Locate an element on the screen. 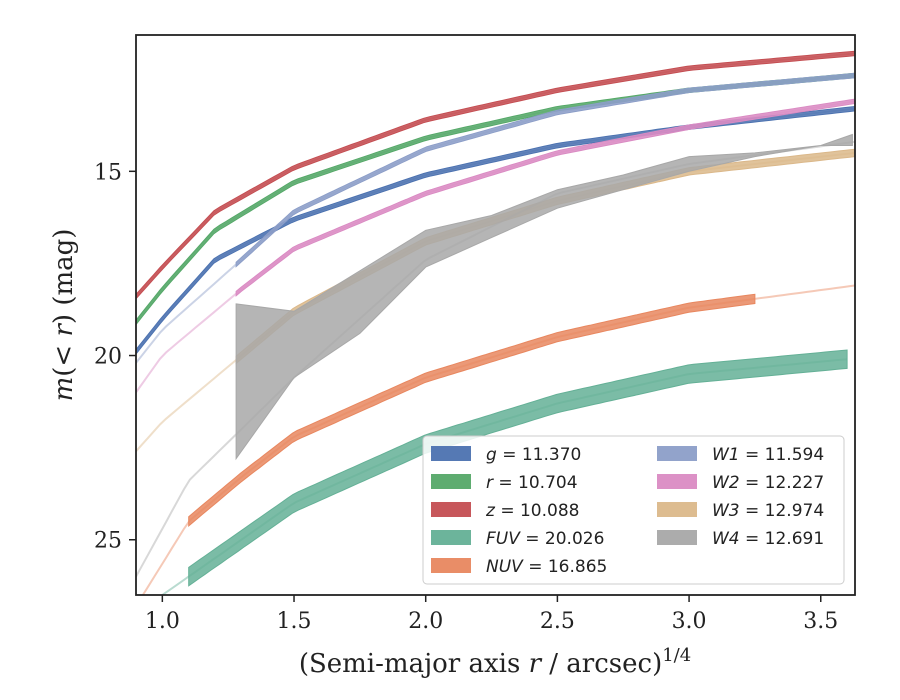 The height and width of the screenshot is (700, 900). x-tick-label: 2.5 is located at coordinates (557, 621).